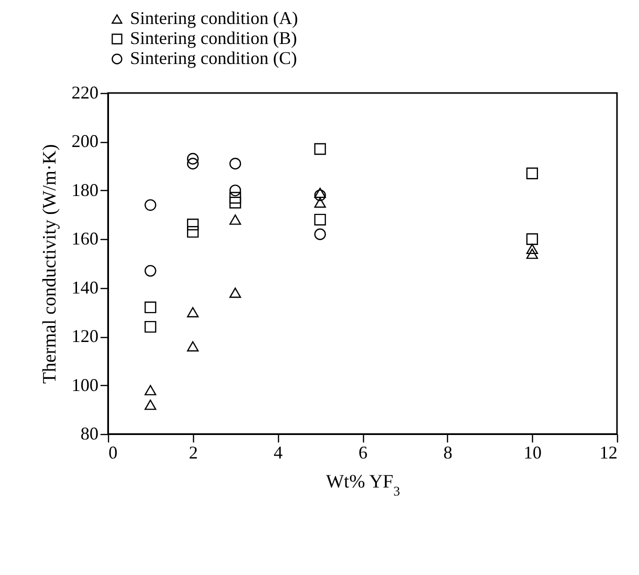  I want to click on x-tick-label: 12, so click(609, 452).